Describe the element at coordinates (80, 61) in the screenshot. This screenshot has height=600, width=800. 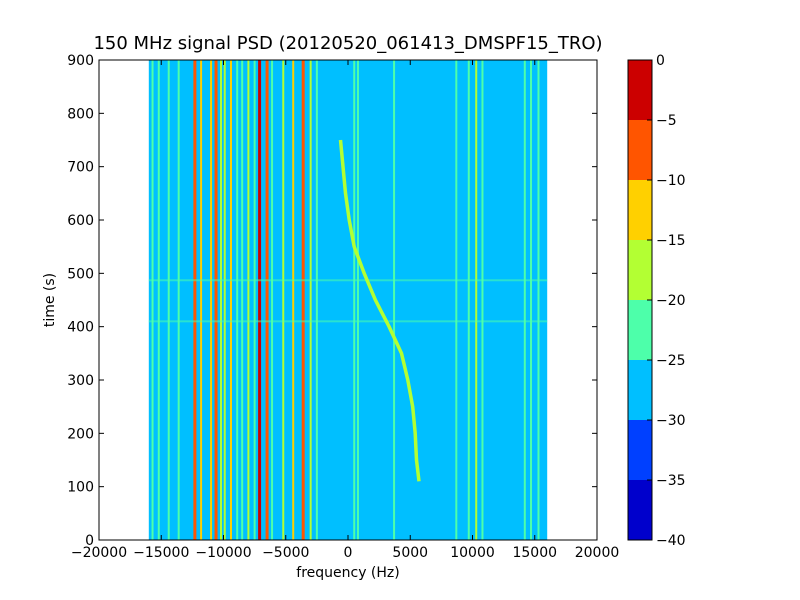
I see `y-tick-label: 900` at that location.